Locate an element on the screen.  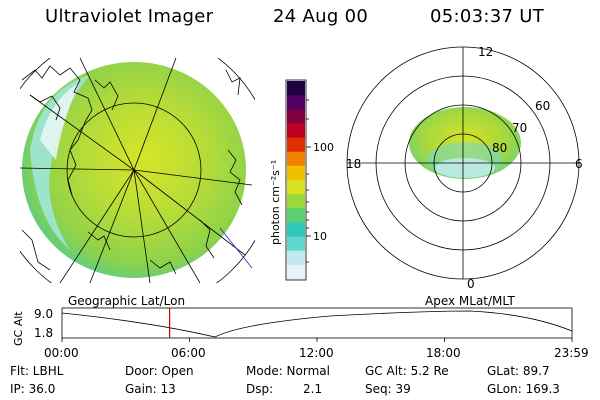
x-tick-0600: 06:00 is located at coordinates (188, 353).